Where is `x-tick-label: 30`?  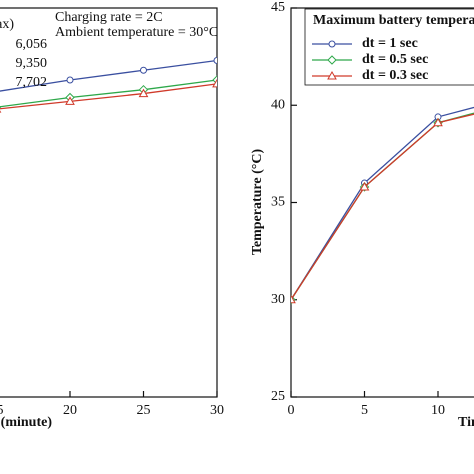
x-tick-label: 30 is located at coordinates (217, 410).